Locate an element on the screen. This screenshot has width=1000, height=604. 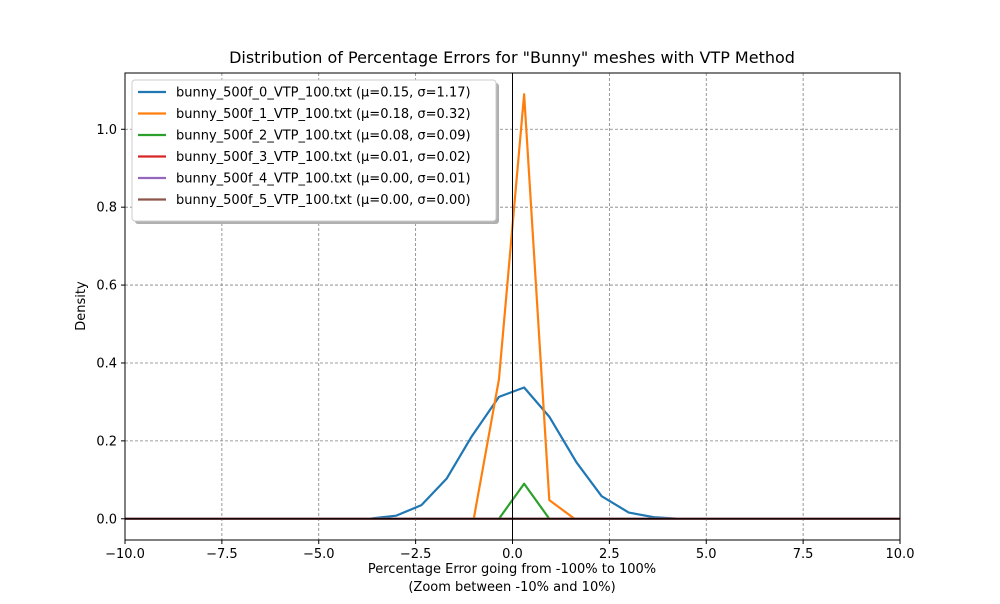
y-tick-label-2: 0.4 is located at coordinates (106, 363).